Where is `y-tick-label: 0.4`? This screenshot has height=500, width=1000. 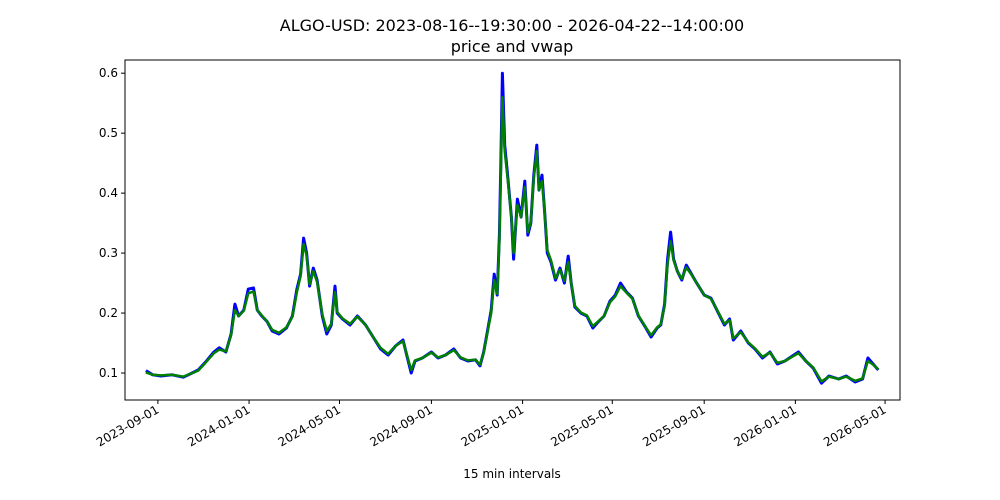
y-tick-label: 0.4 is located at coordinates (108, 193).